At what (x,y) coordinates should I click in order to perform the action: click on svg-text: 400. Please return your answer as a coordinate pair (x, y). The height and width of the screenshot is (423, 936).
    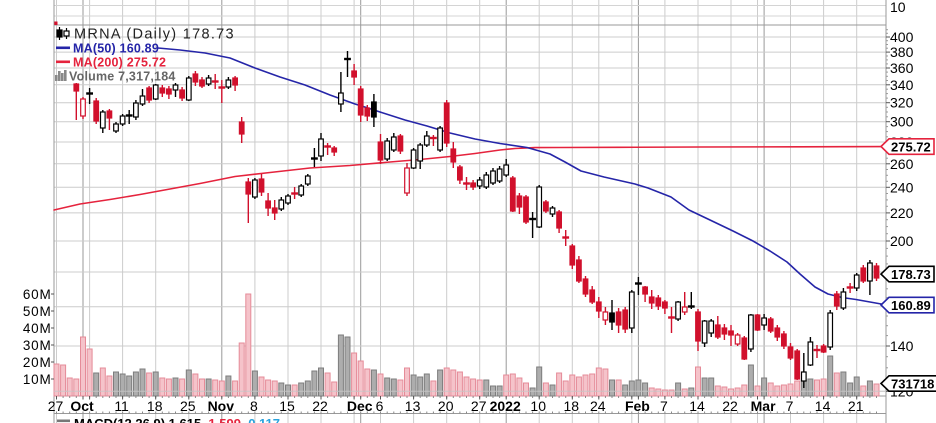
    Looking at the image, I should click on (902, 37).